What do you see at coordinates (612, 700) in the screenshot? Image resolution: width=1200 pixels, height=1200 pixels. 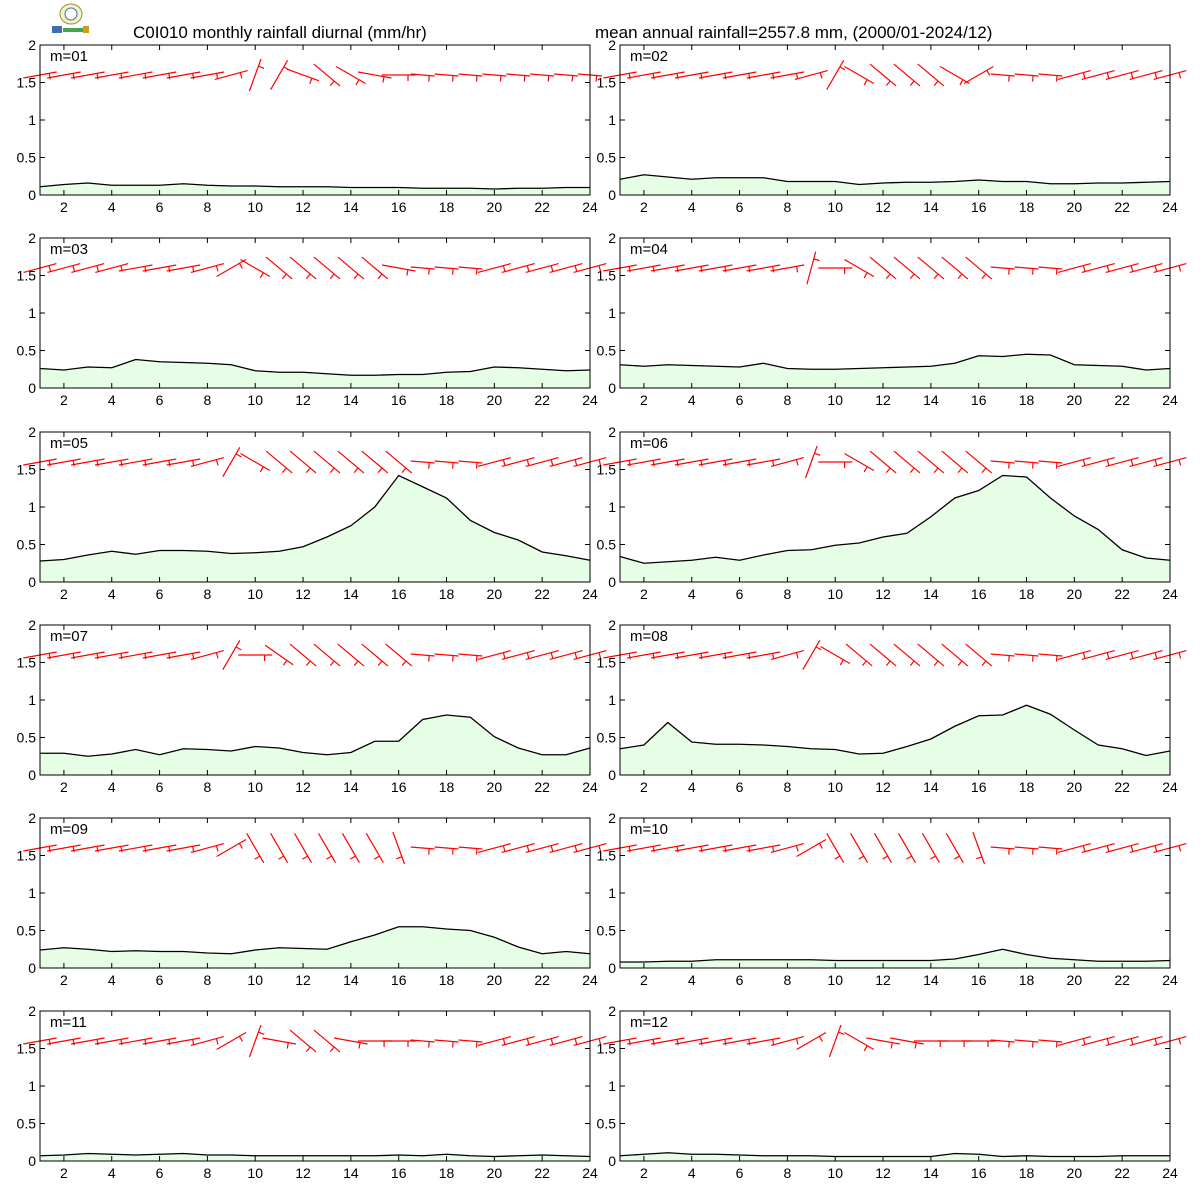 I see `y-tick-label: 1` at bounding box center [612, 700].